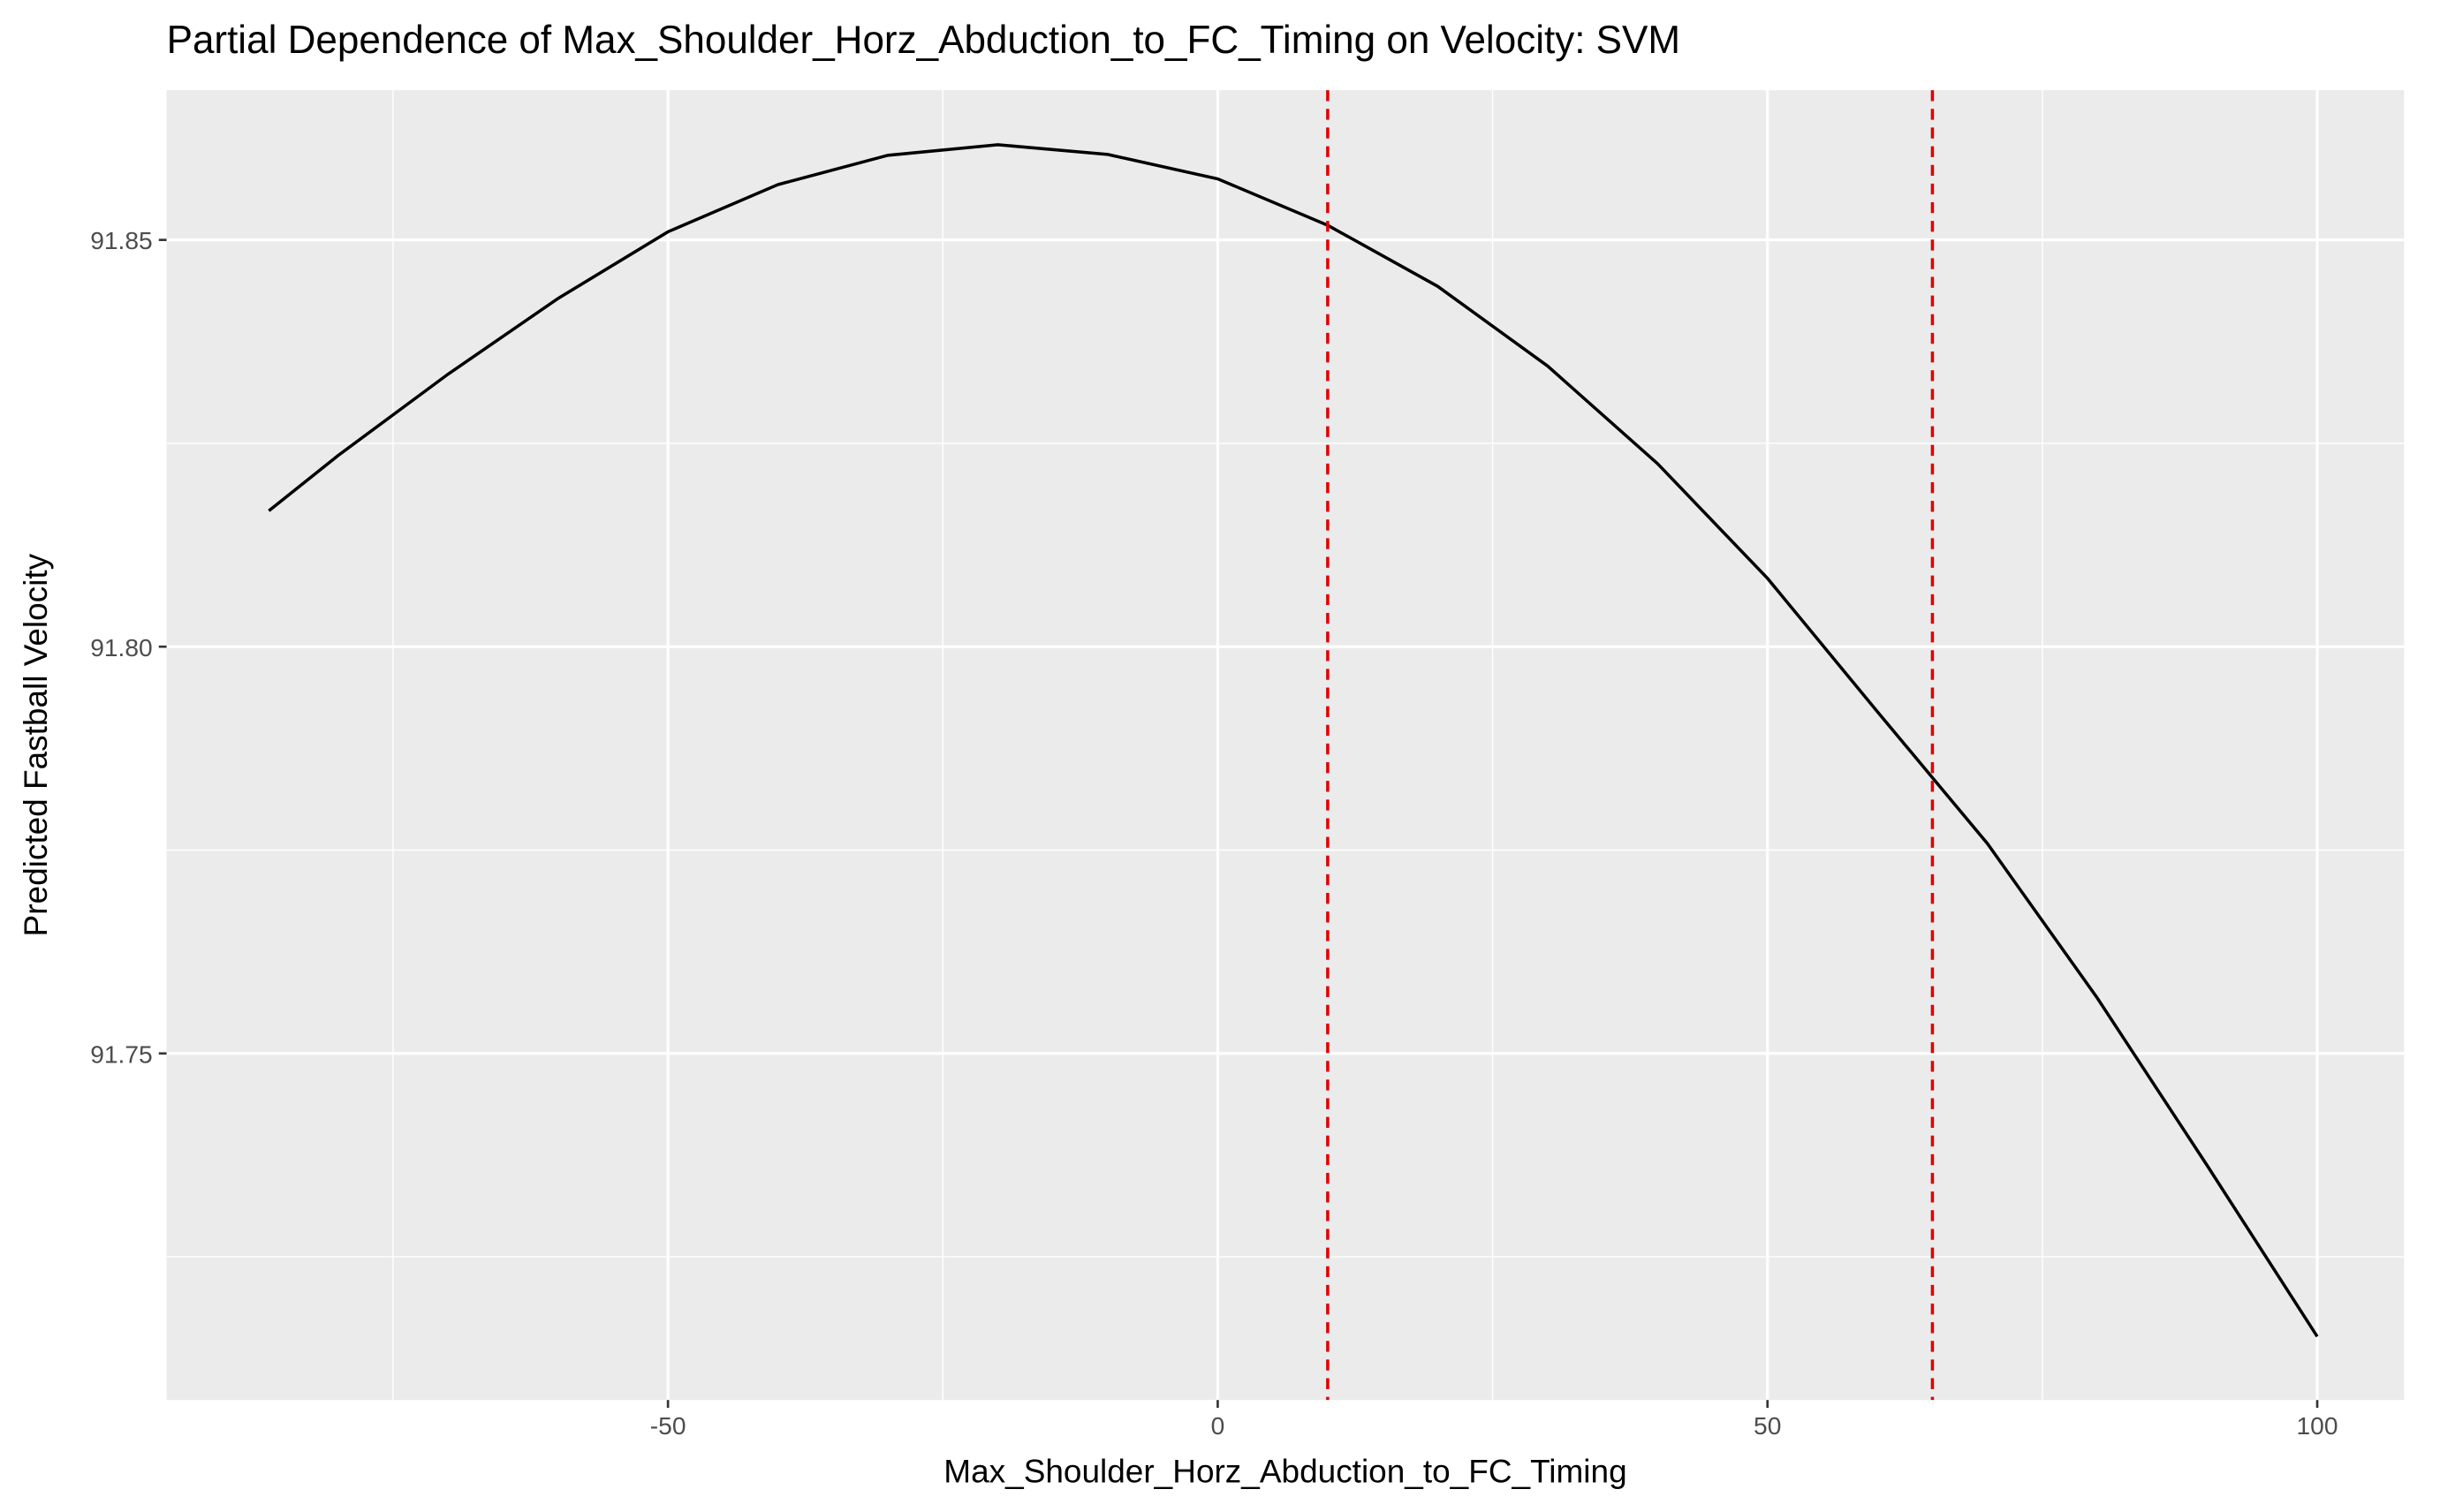 The image size is (2440, 1512). What do you see at coordinates (121, 1054) in the screenshot?
I see `y-tick-label: 91.75` at bounding box center [121, 1054].